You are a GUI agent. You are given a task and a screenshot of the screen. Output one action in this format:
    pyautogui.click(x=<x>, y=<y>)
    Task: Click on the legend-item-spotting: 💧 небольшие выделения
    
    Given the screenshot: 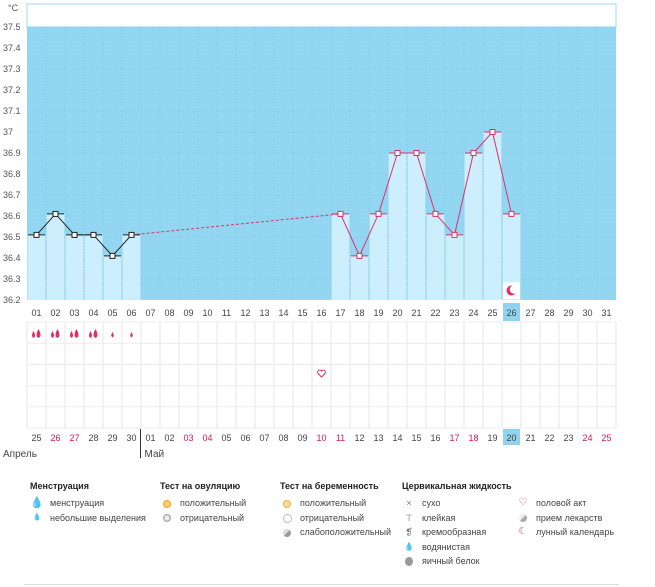 What is the action you would take?
    pyautogui.click(x=88, y=518)
    